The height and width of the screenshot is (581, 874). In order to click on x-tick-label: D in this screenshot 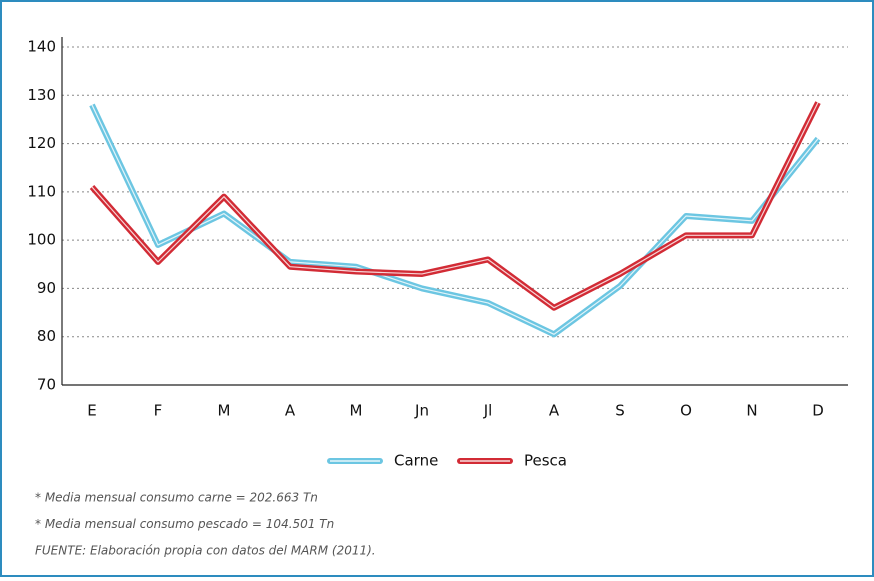, I will do `click(818, 411)`.